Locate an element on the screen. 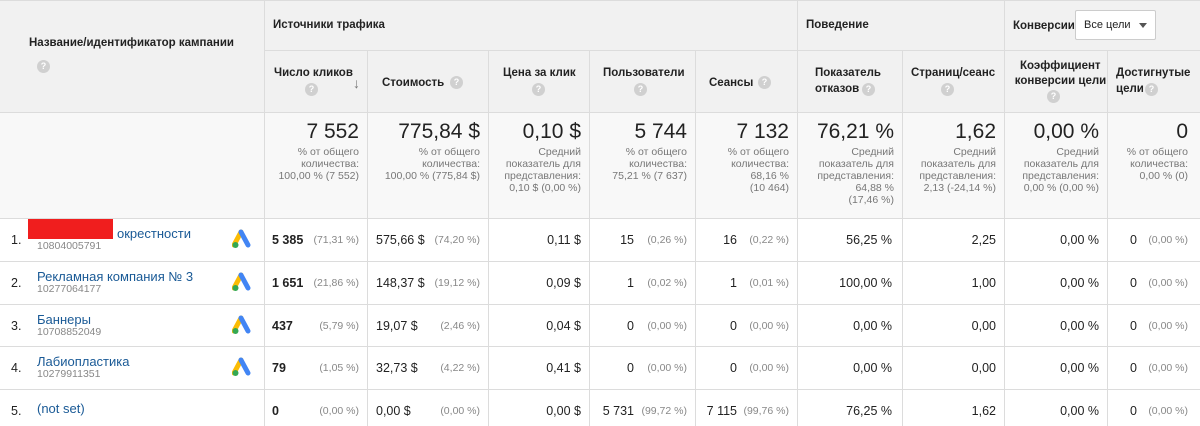 The height and width of the screenshot is (426, 1200). sessions-percent: (0,01 %) is located at coordinates (769, 283).